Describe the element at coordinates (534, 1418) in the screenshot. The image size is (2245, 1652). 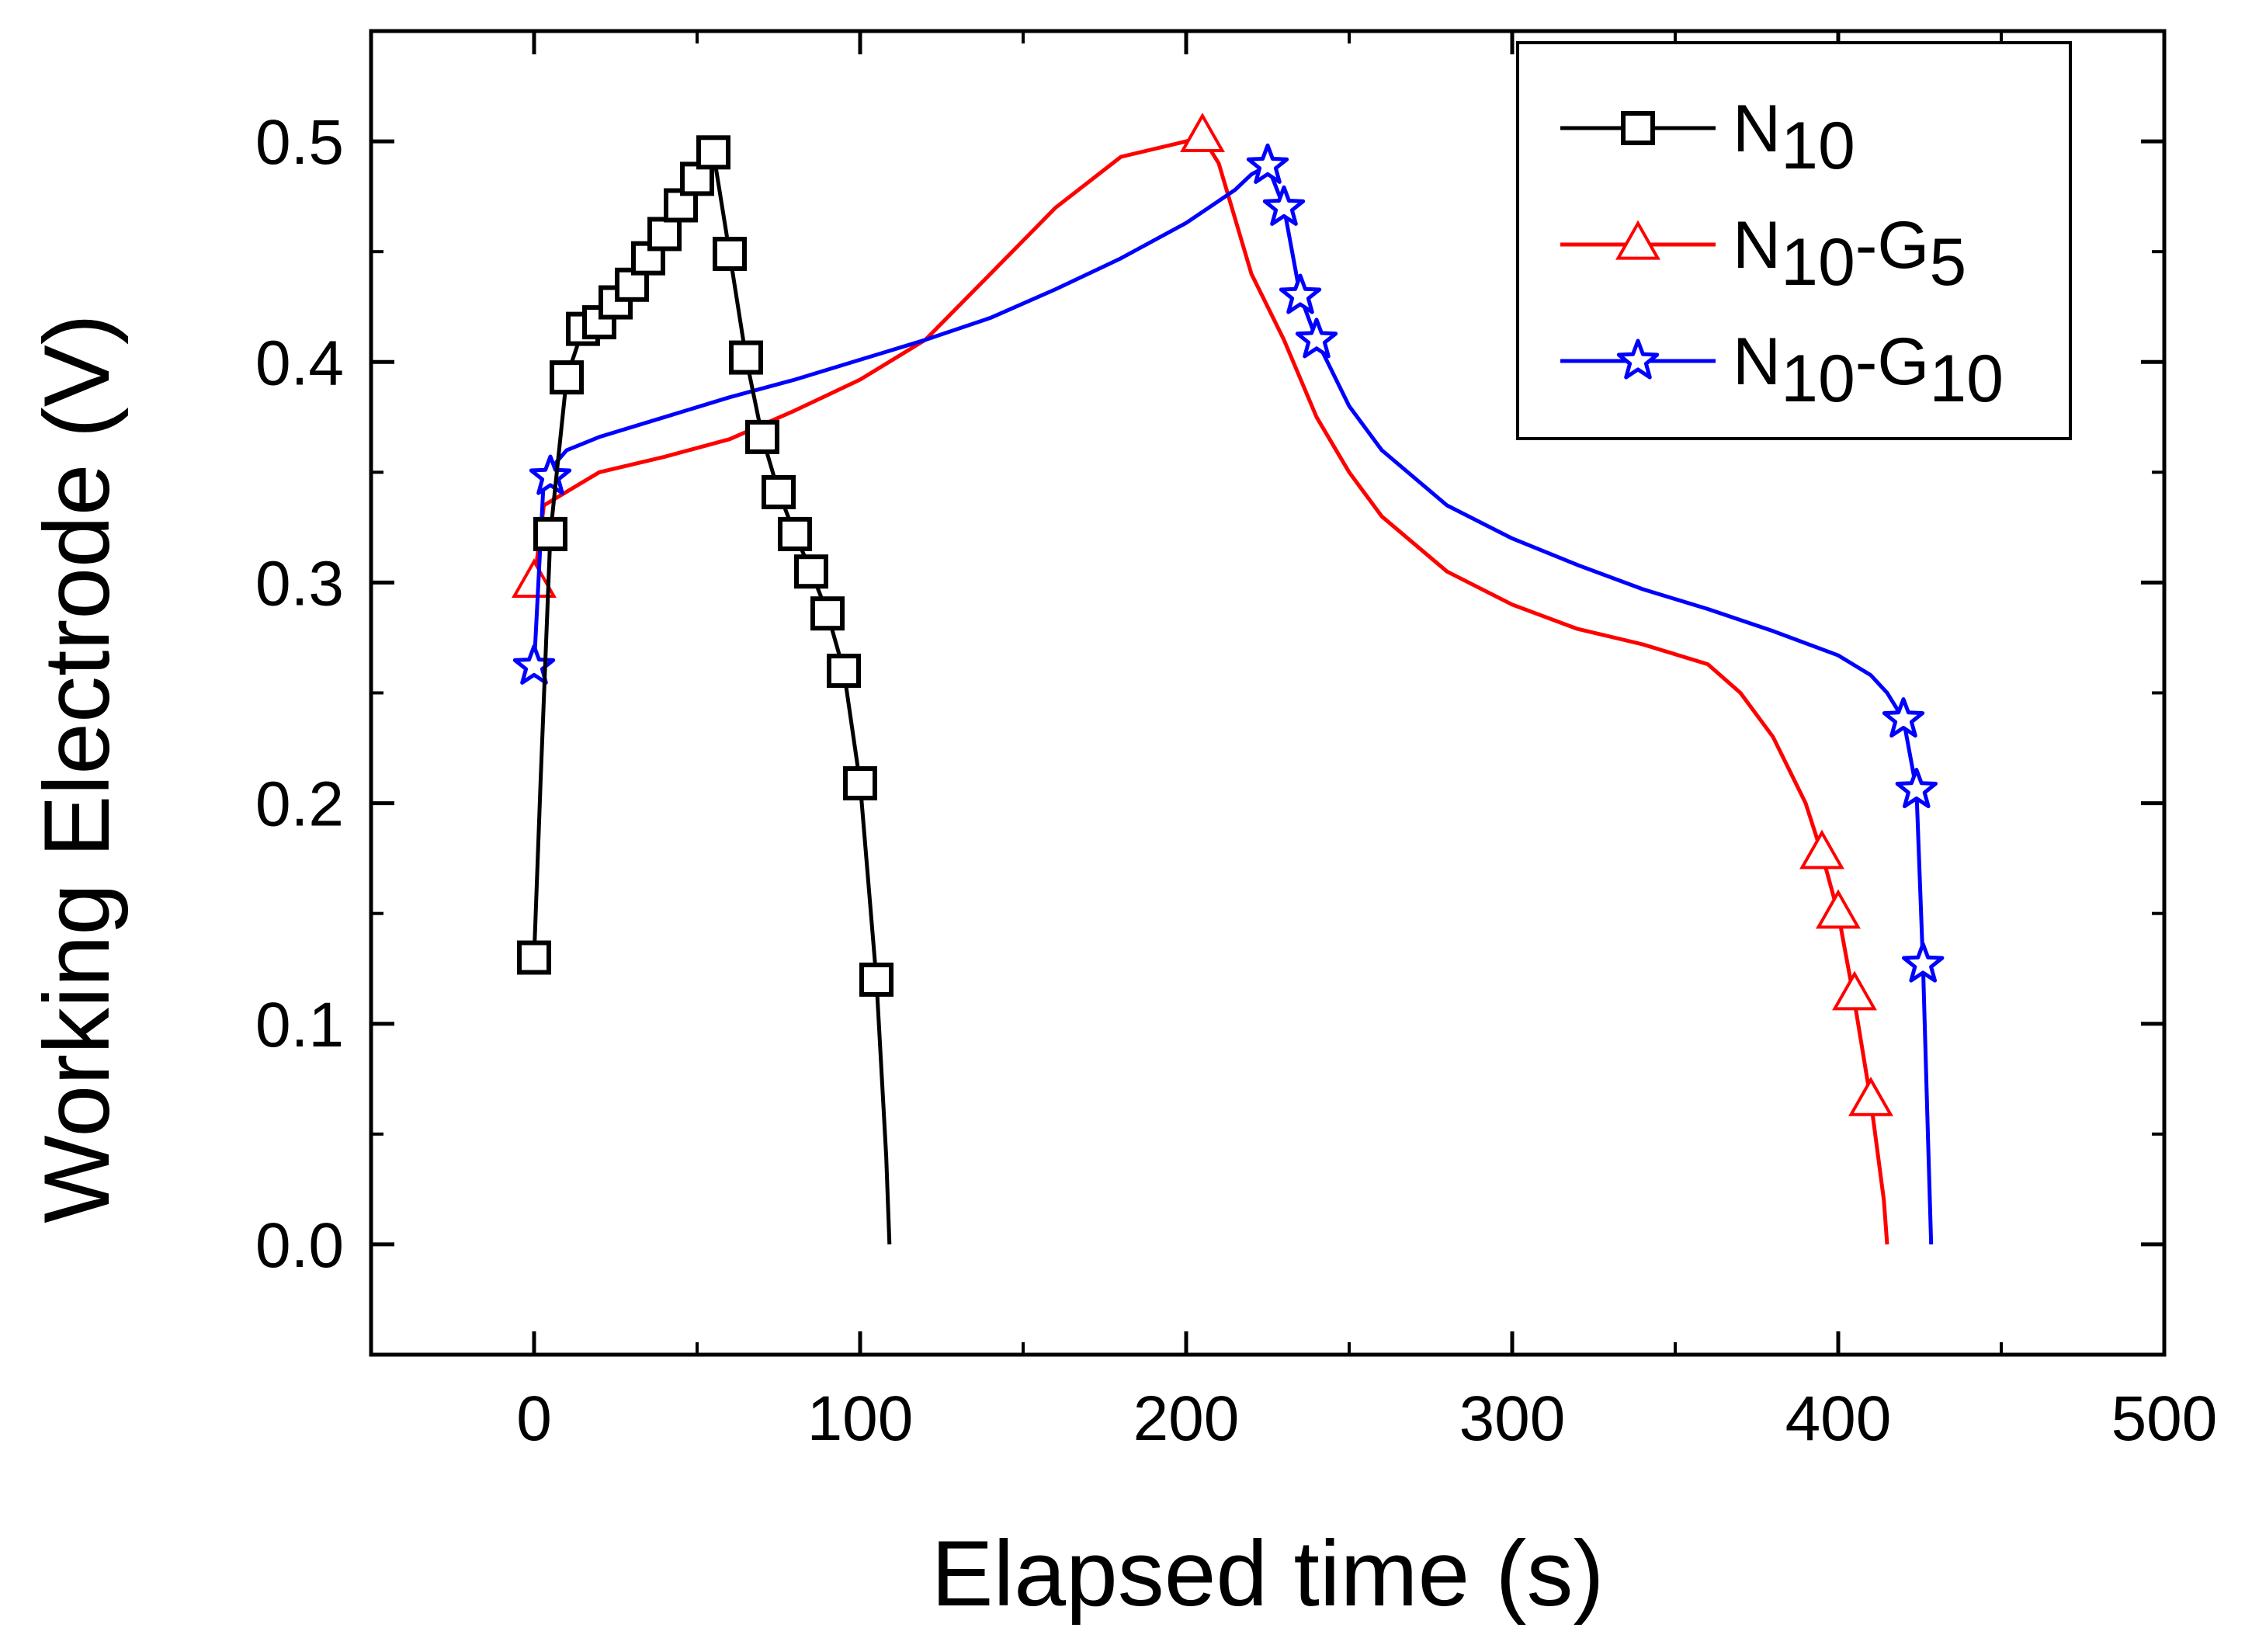
I see `x-tick-label: 0` at that location.